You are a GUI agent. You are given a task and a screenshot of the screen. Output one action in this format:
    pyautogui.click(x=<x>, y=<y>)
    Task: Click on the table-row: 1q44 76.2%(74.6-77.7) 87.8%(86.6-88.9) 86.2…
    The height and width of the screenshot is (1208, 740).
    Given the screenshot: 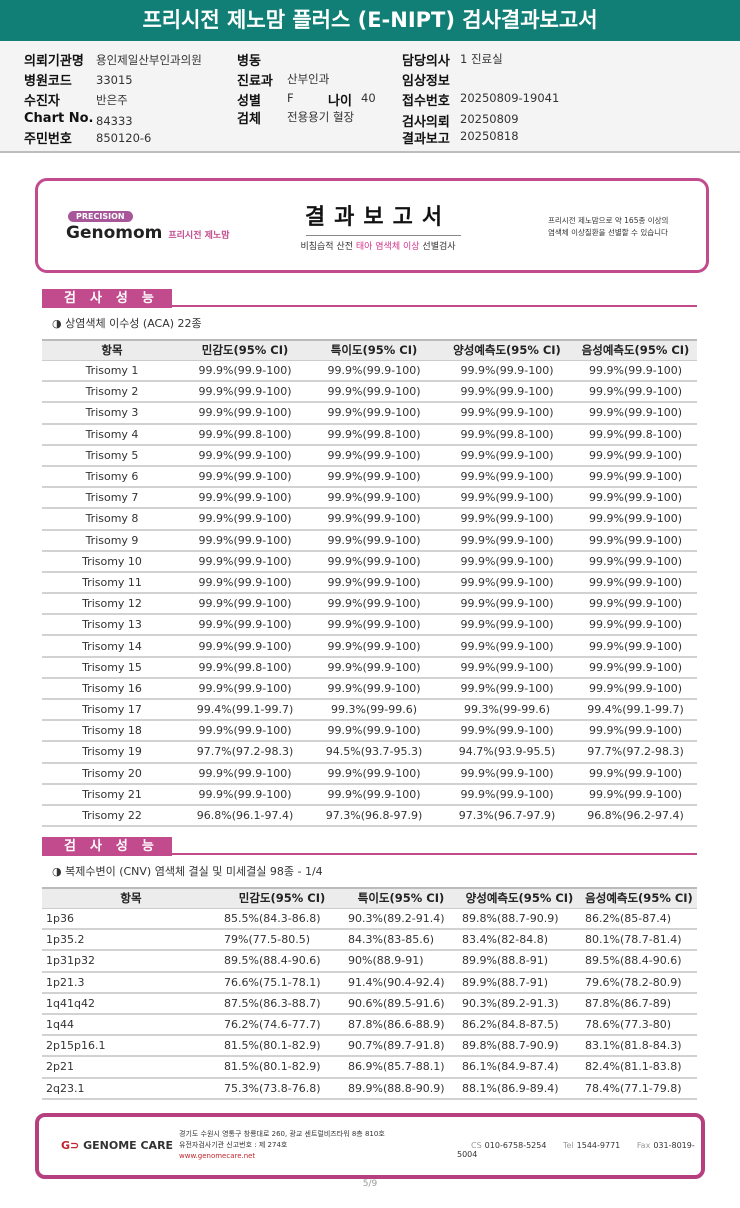 What is the action you would take?
    pyautogui.click(x=369, y=1025)
    